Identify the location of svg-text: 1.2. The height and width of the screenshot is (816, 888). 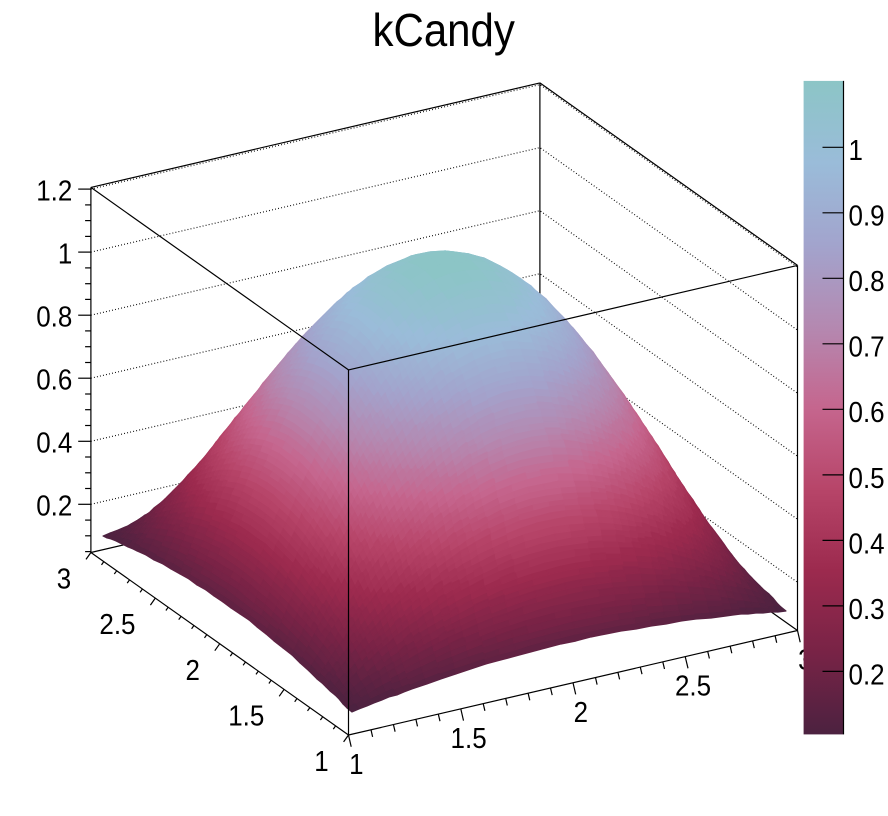
(54, 191).